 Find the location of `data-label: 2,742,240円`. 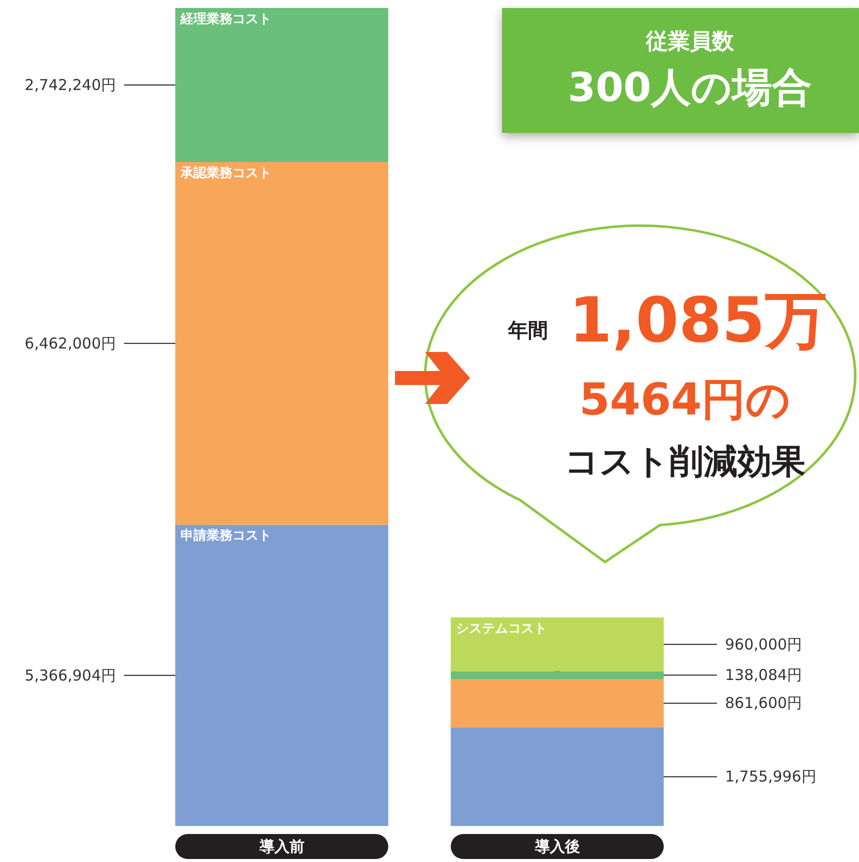

data-label: 2,742,240円 is located at coordinates (70, 85).